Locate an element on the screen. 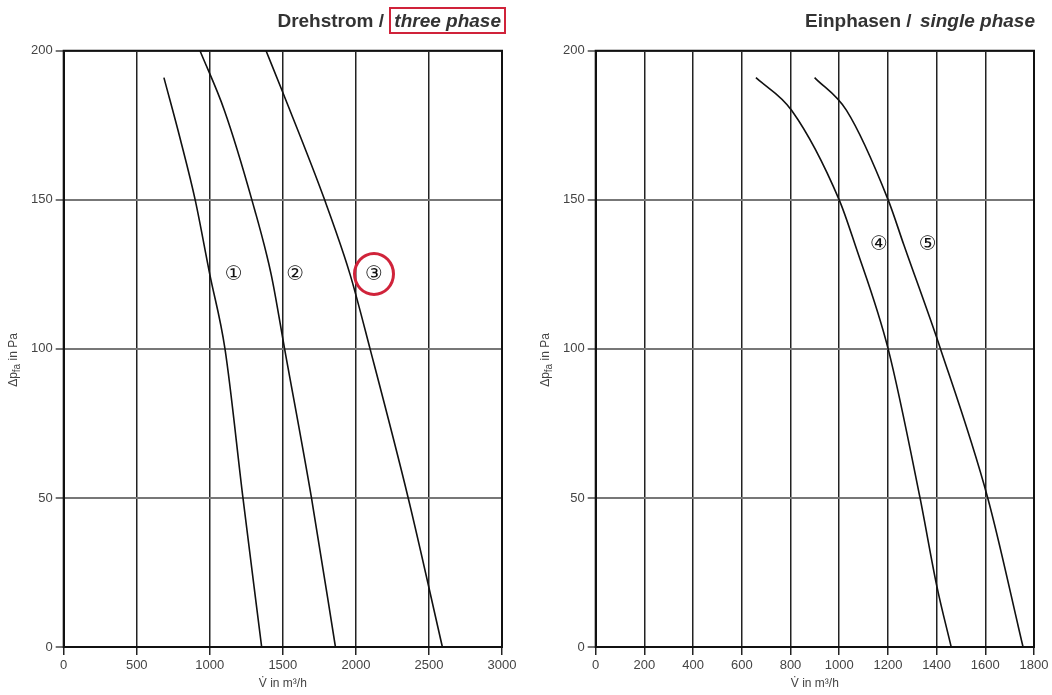  rectangle-outline: three phase is located at coordinates (447, 20).